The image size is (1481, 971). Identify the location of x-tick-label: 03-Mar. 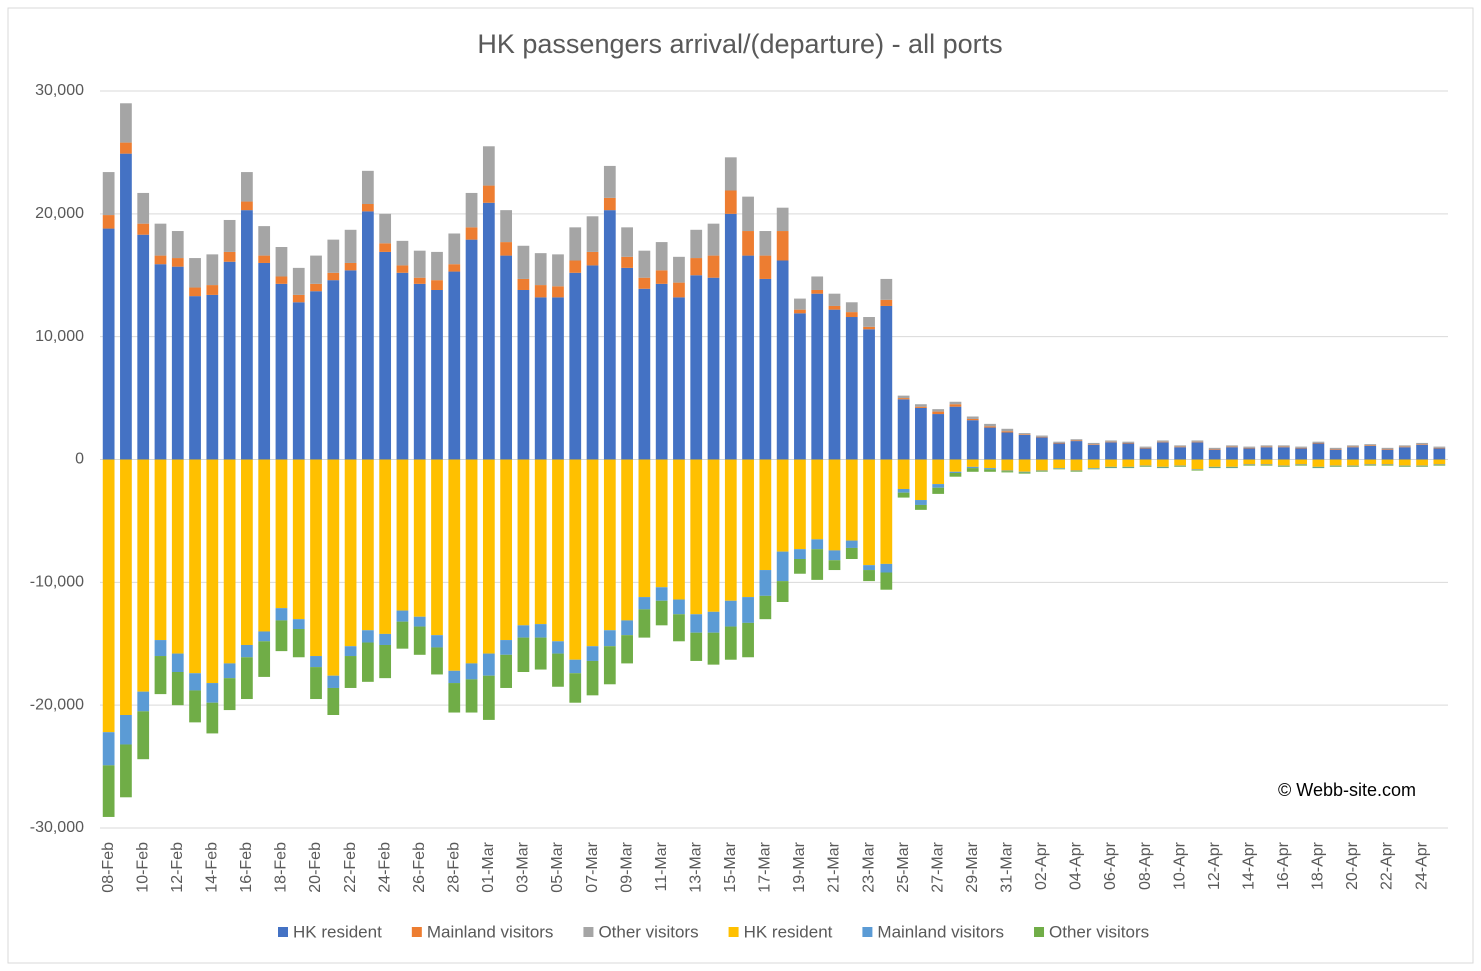
(523, 866).